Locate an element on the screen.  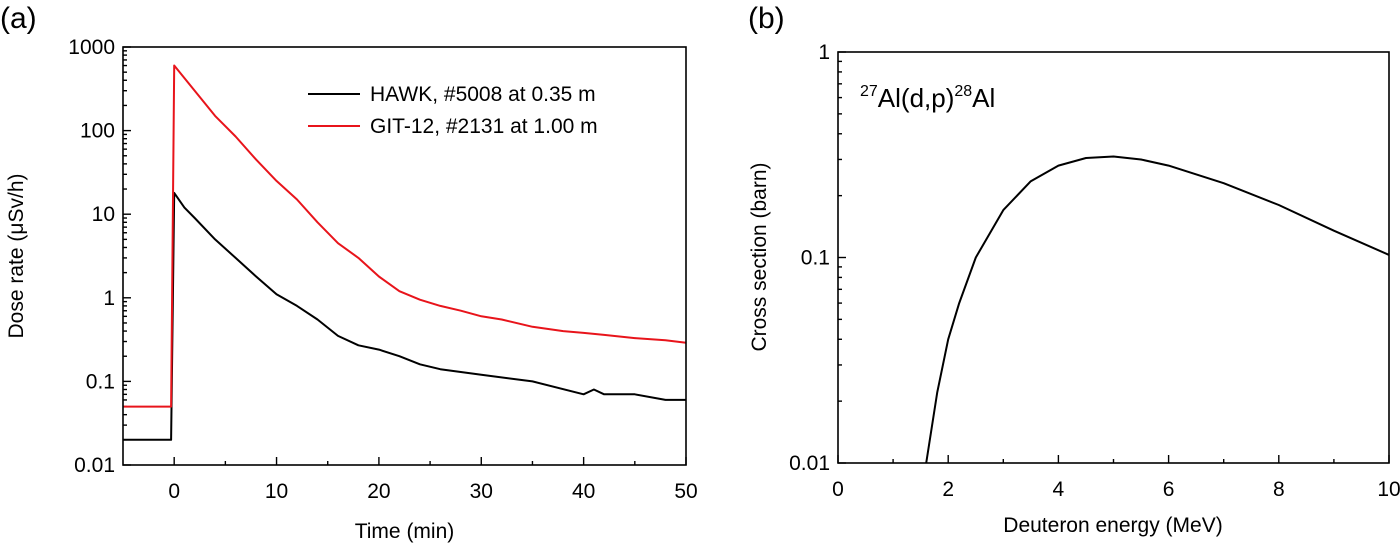
reaction-product: Al is located at coordinates (983, 98).